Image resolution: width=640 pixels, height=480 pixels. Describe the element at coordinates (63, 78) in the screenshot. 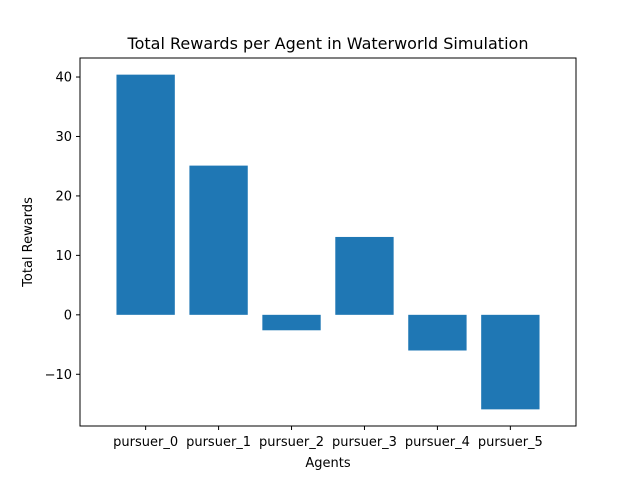

I see `y-tick-label: 40` at that location.